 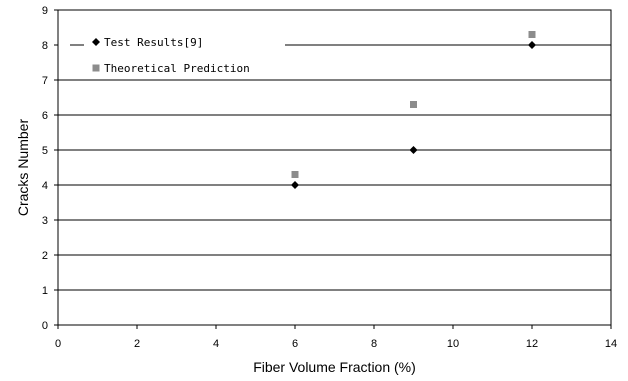 I want to click on x-tick-label: 8, so click(x=374, y=344).